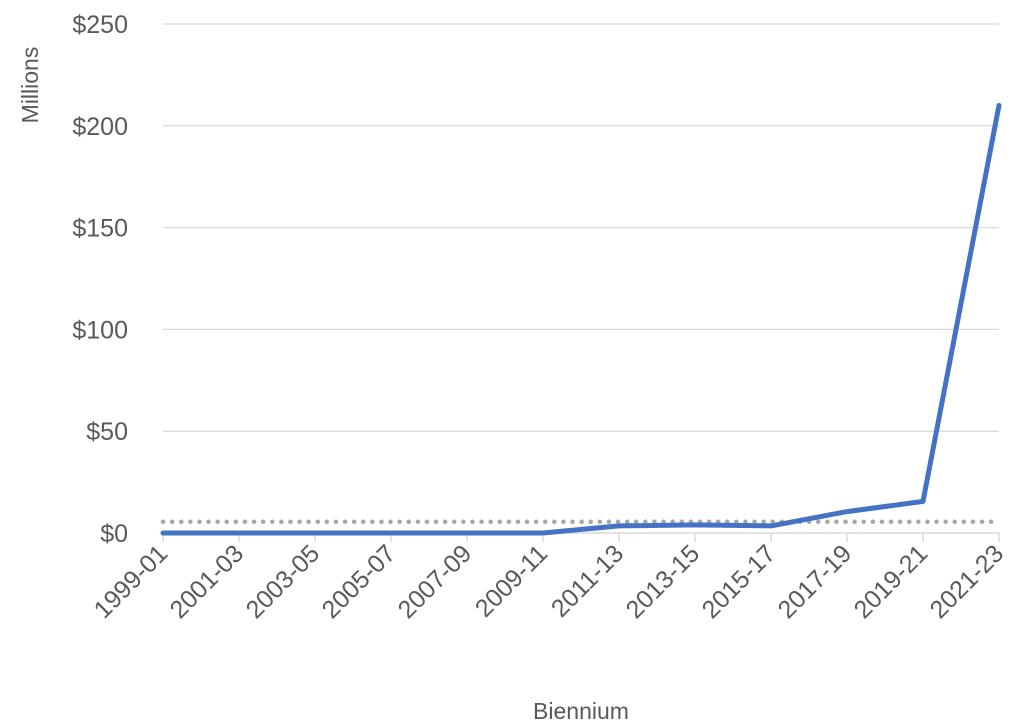 This screenshot has height=728, width=1013. I want to click on x-tick-label: 2015-17, so click(739, 581).